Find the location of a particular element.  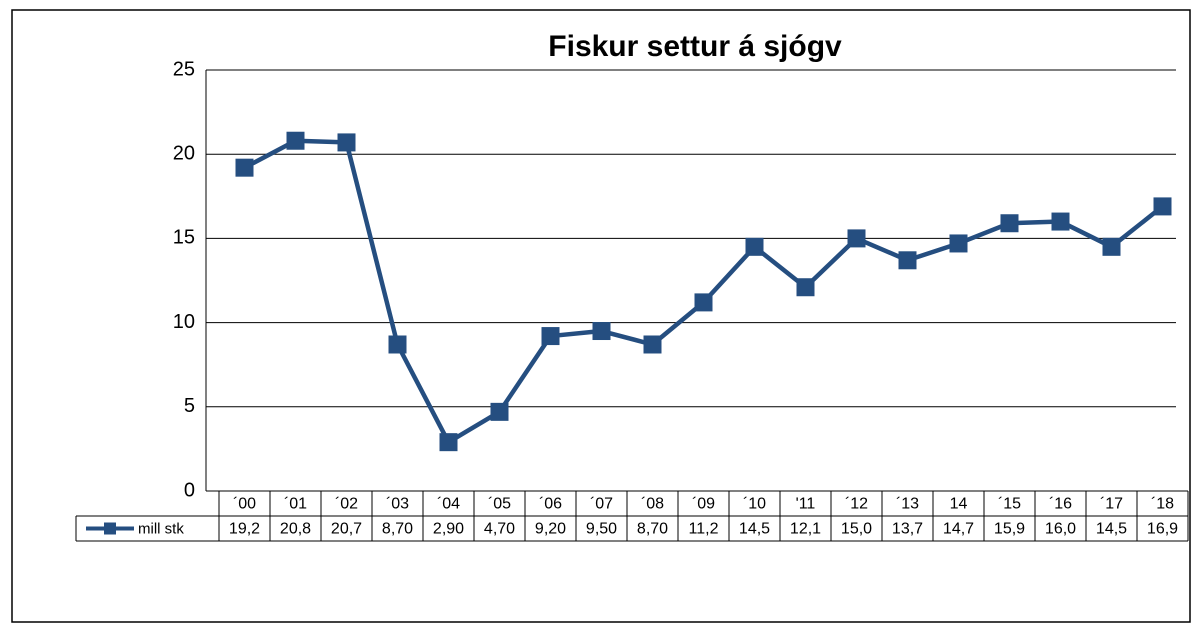

y-tick-label: 10 is located at coordinates (184, 322).